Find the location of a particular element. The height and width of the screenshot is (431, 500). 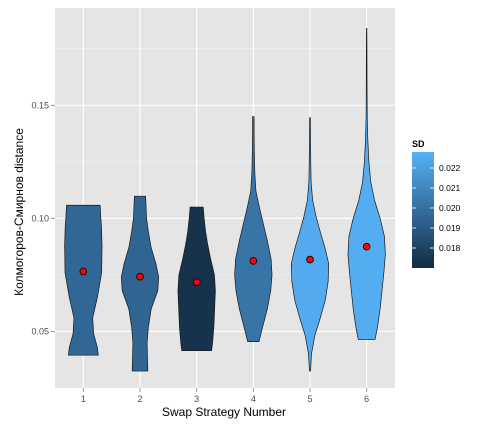

legend-tick-label: 0.021 is located at coordinates (450, 188).